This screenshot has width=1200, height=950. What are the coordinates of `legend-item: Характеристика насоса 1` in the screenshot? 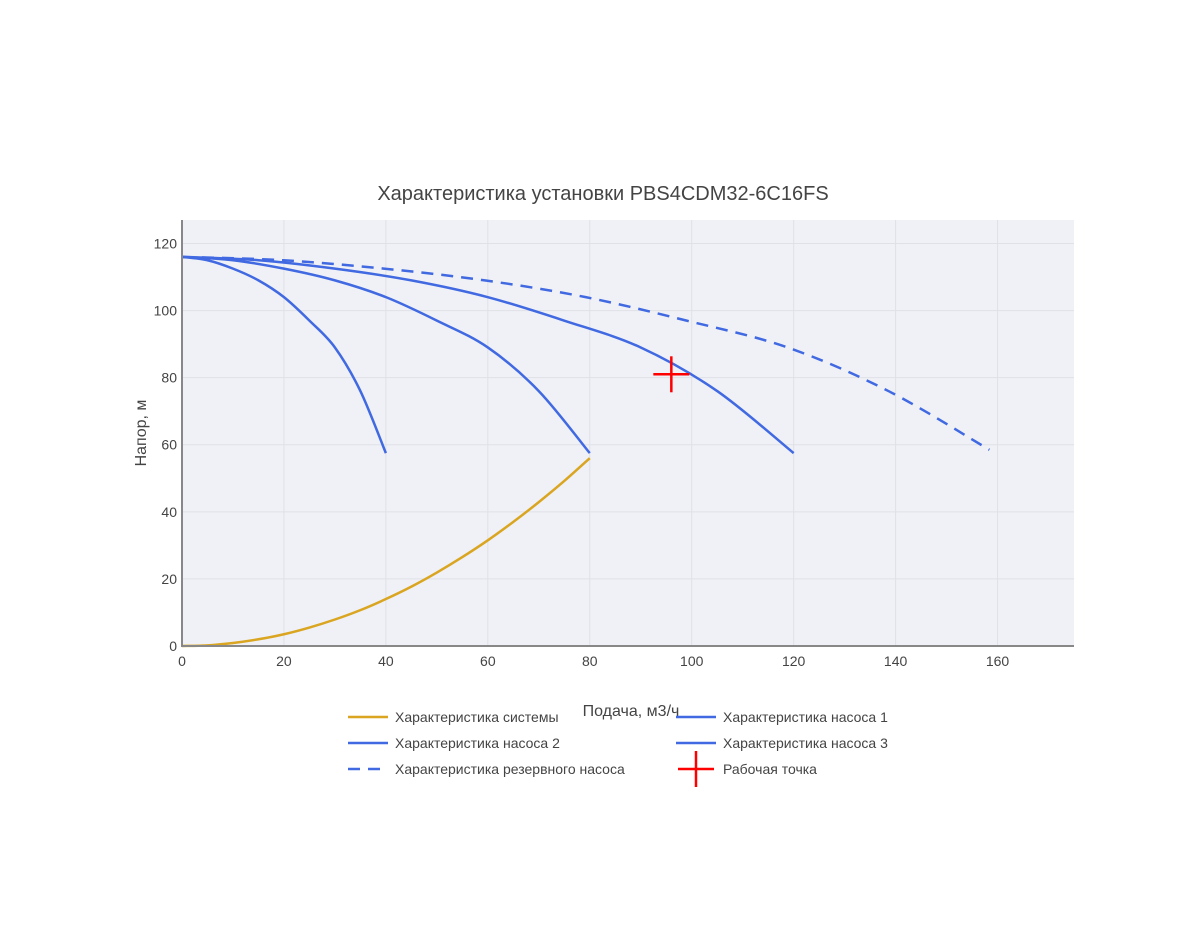 It's located at (782, 717).